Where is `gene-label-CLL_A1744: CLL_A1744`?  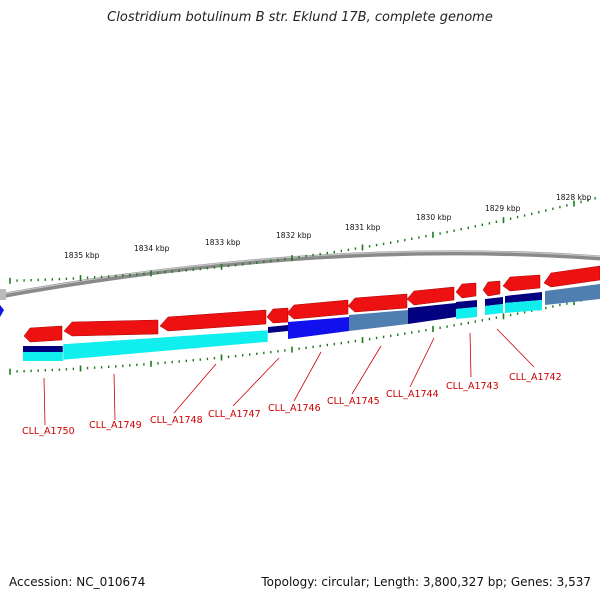 gene-label-CLL_A1744: CLL_A1744 is located at coordinates (412, 394).